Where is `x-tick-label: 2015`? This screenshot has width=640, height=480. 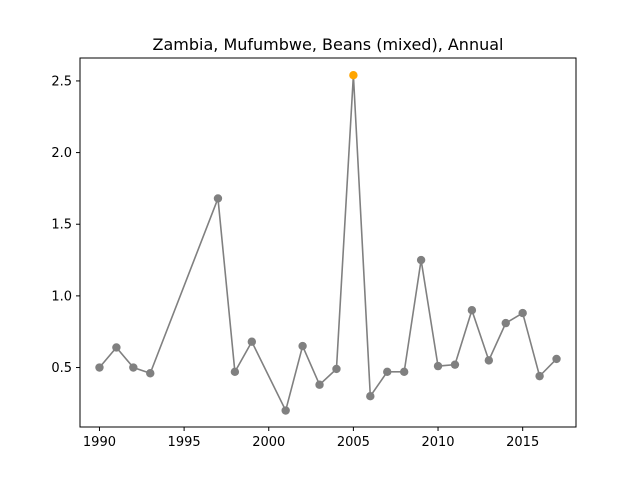 x-tick-label: 2015 is located at coordinates (522, 442).